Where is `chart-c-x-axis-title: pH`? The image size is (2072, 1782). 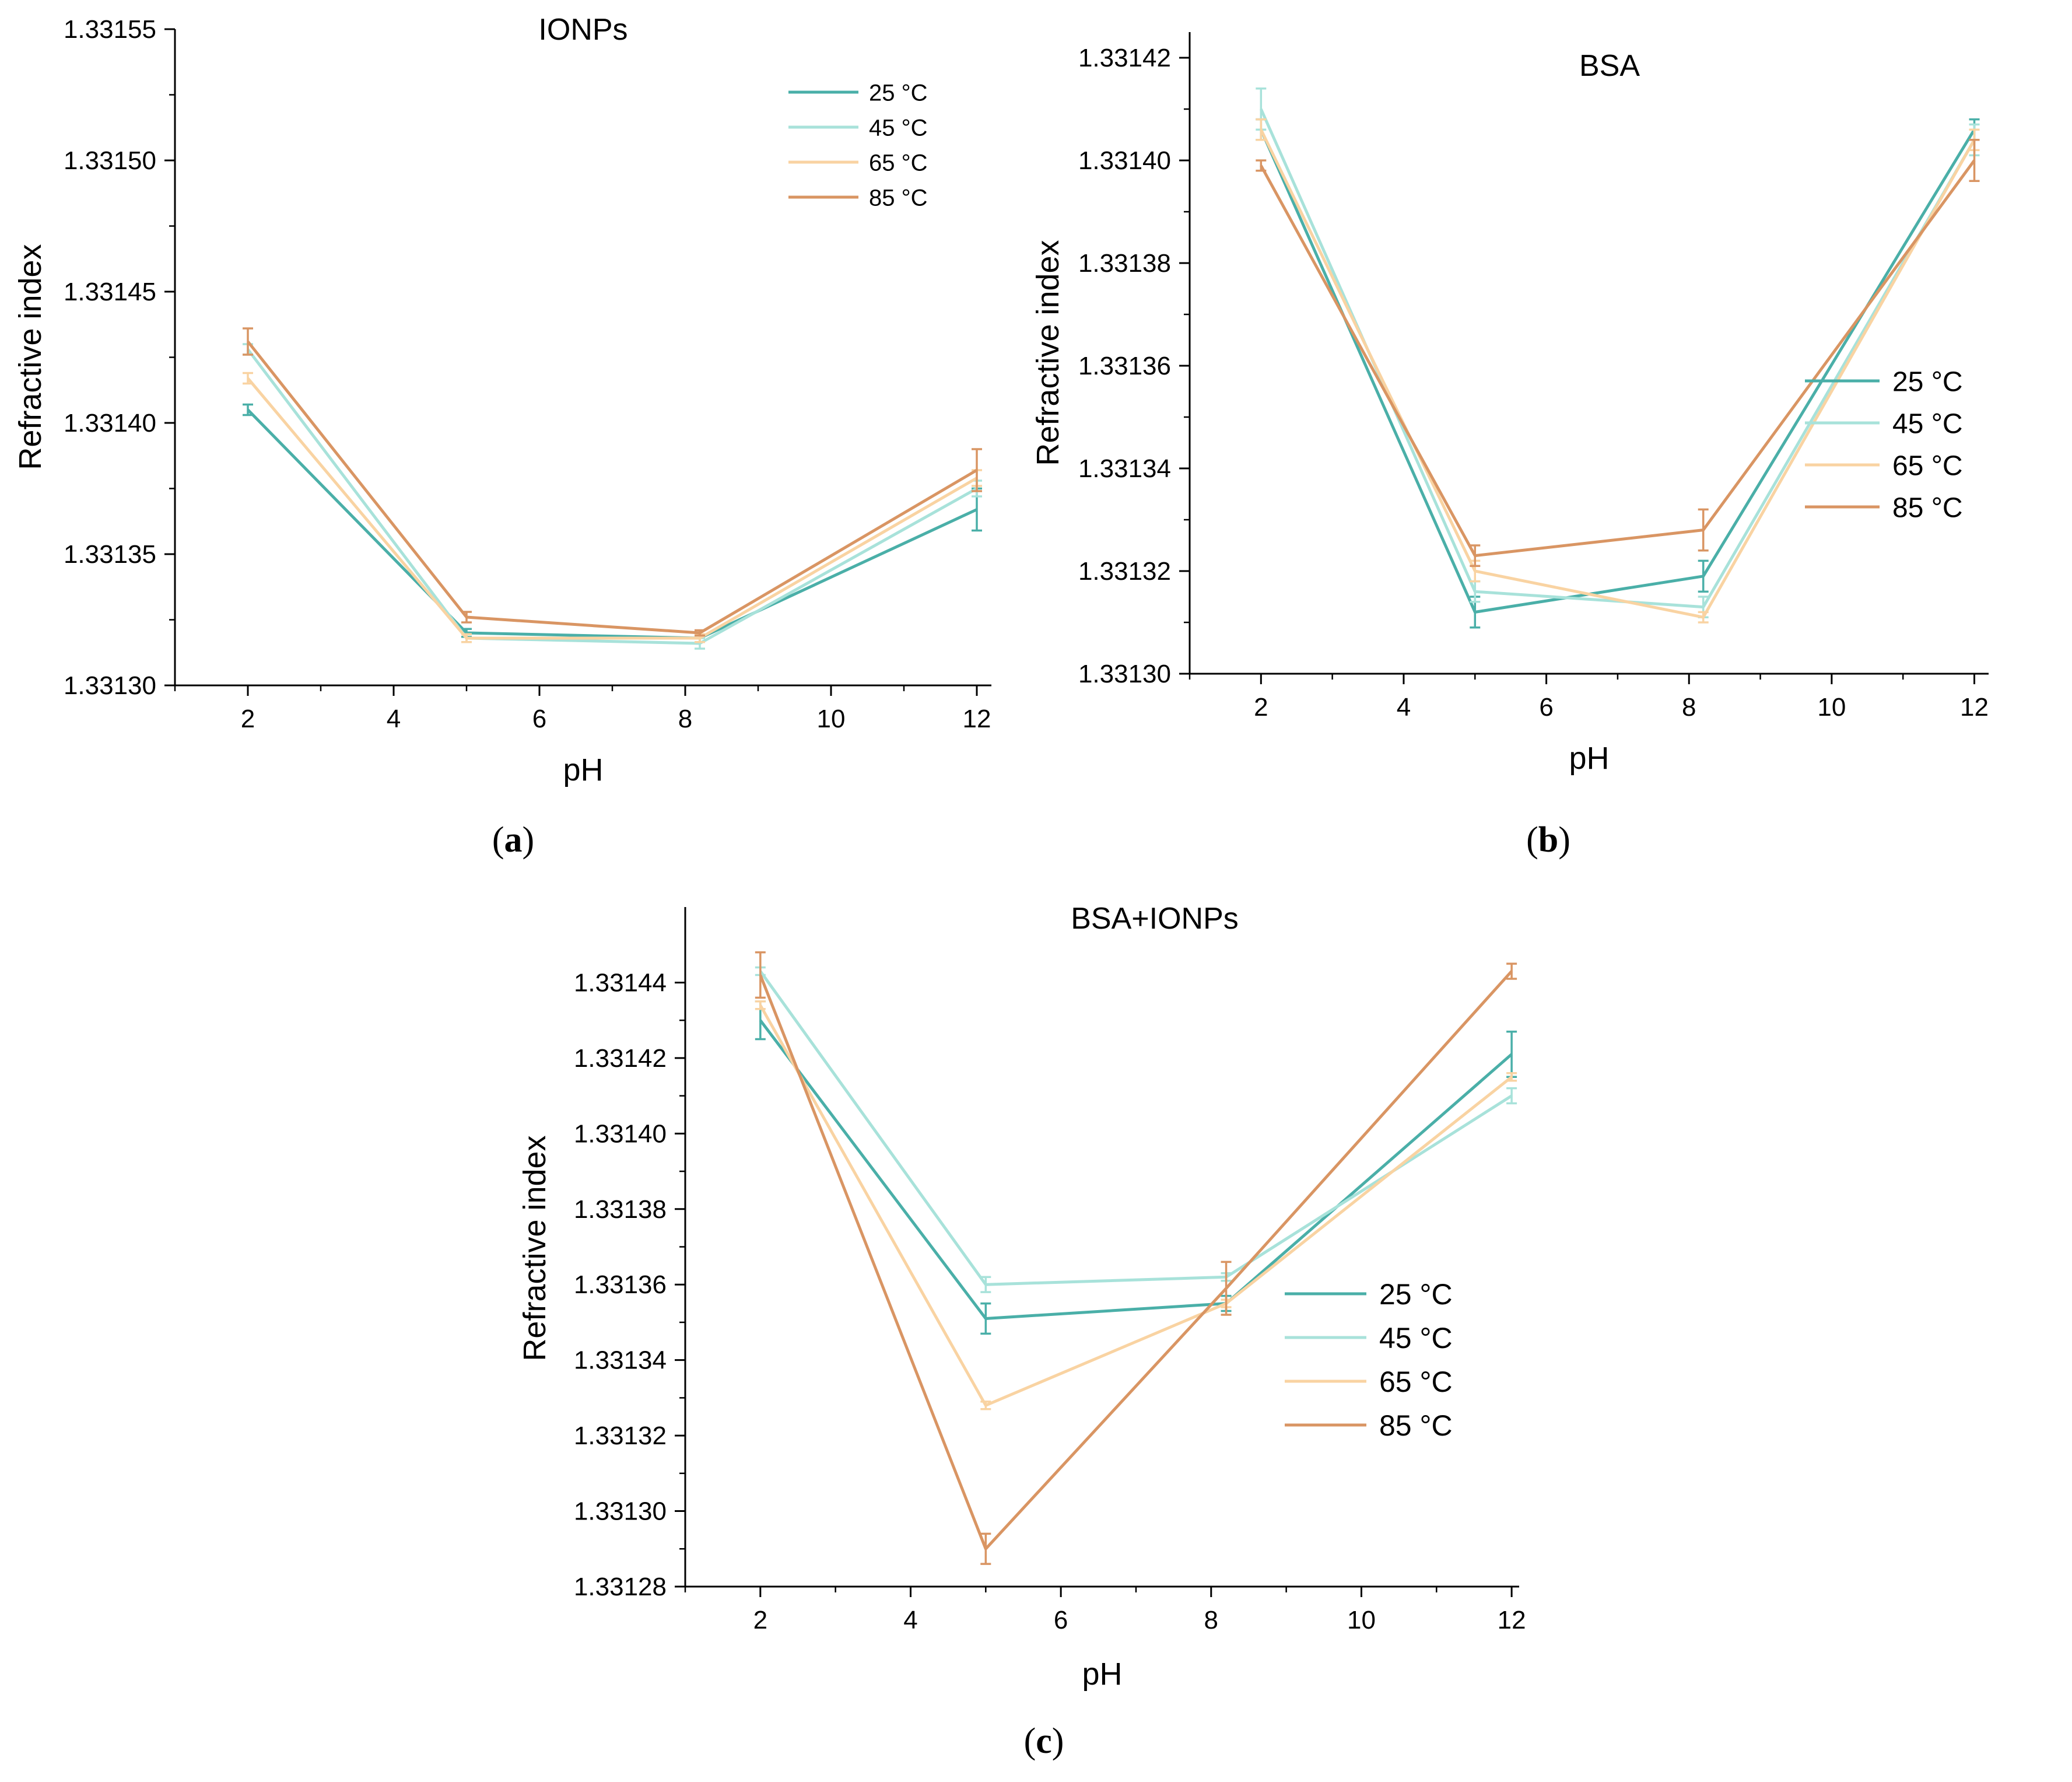 chart-c-x-axis-title: pH is located at coordinates (1102, 1675).